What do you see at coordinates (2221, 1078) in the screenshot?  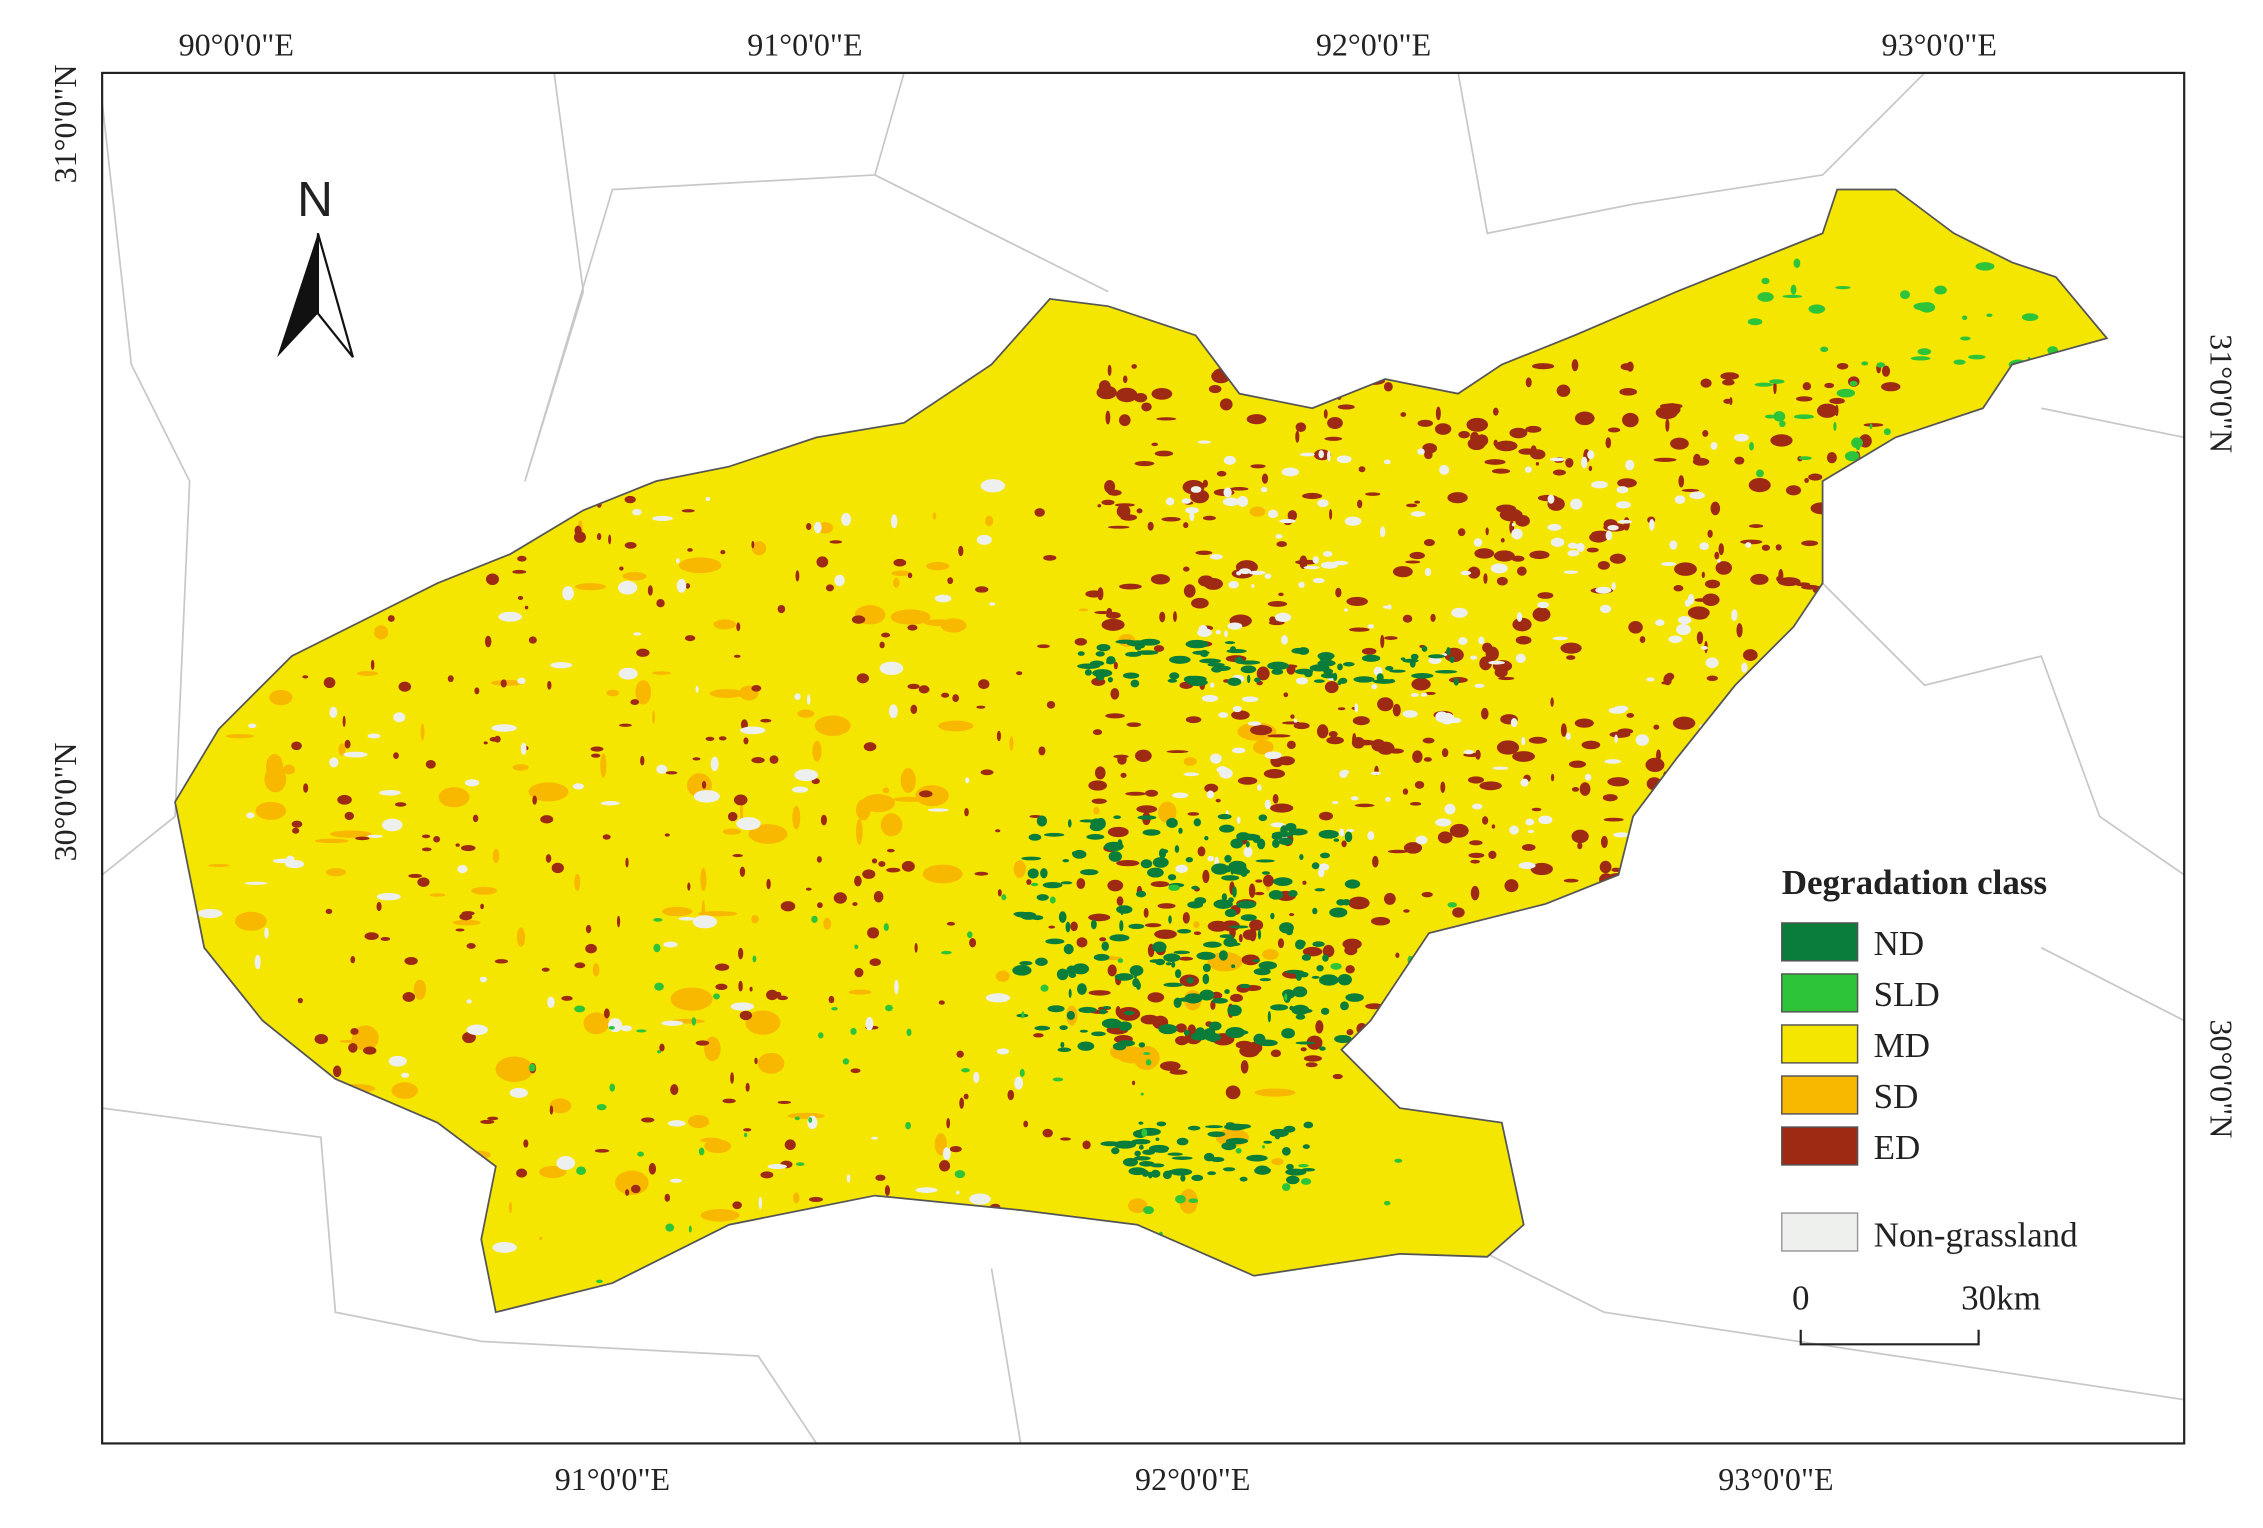 I see `graticule-label: 30°0'0"N` at bounding box center [2221, 1078].